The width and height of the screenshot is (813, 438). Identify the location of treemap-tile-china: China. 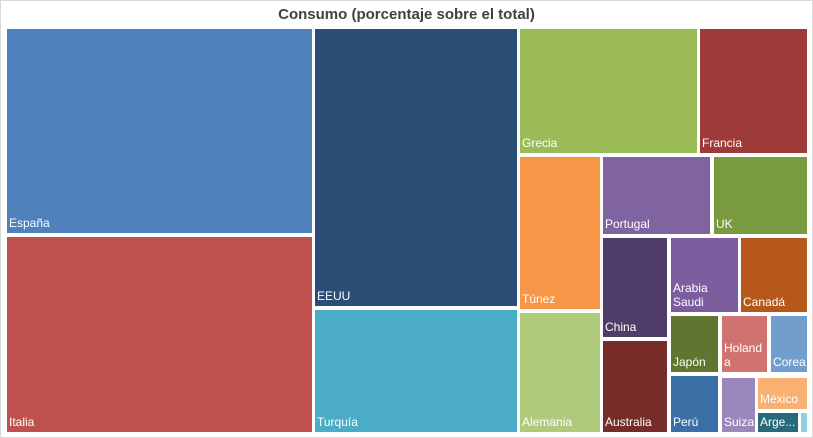
(635, 287).